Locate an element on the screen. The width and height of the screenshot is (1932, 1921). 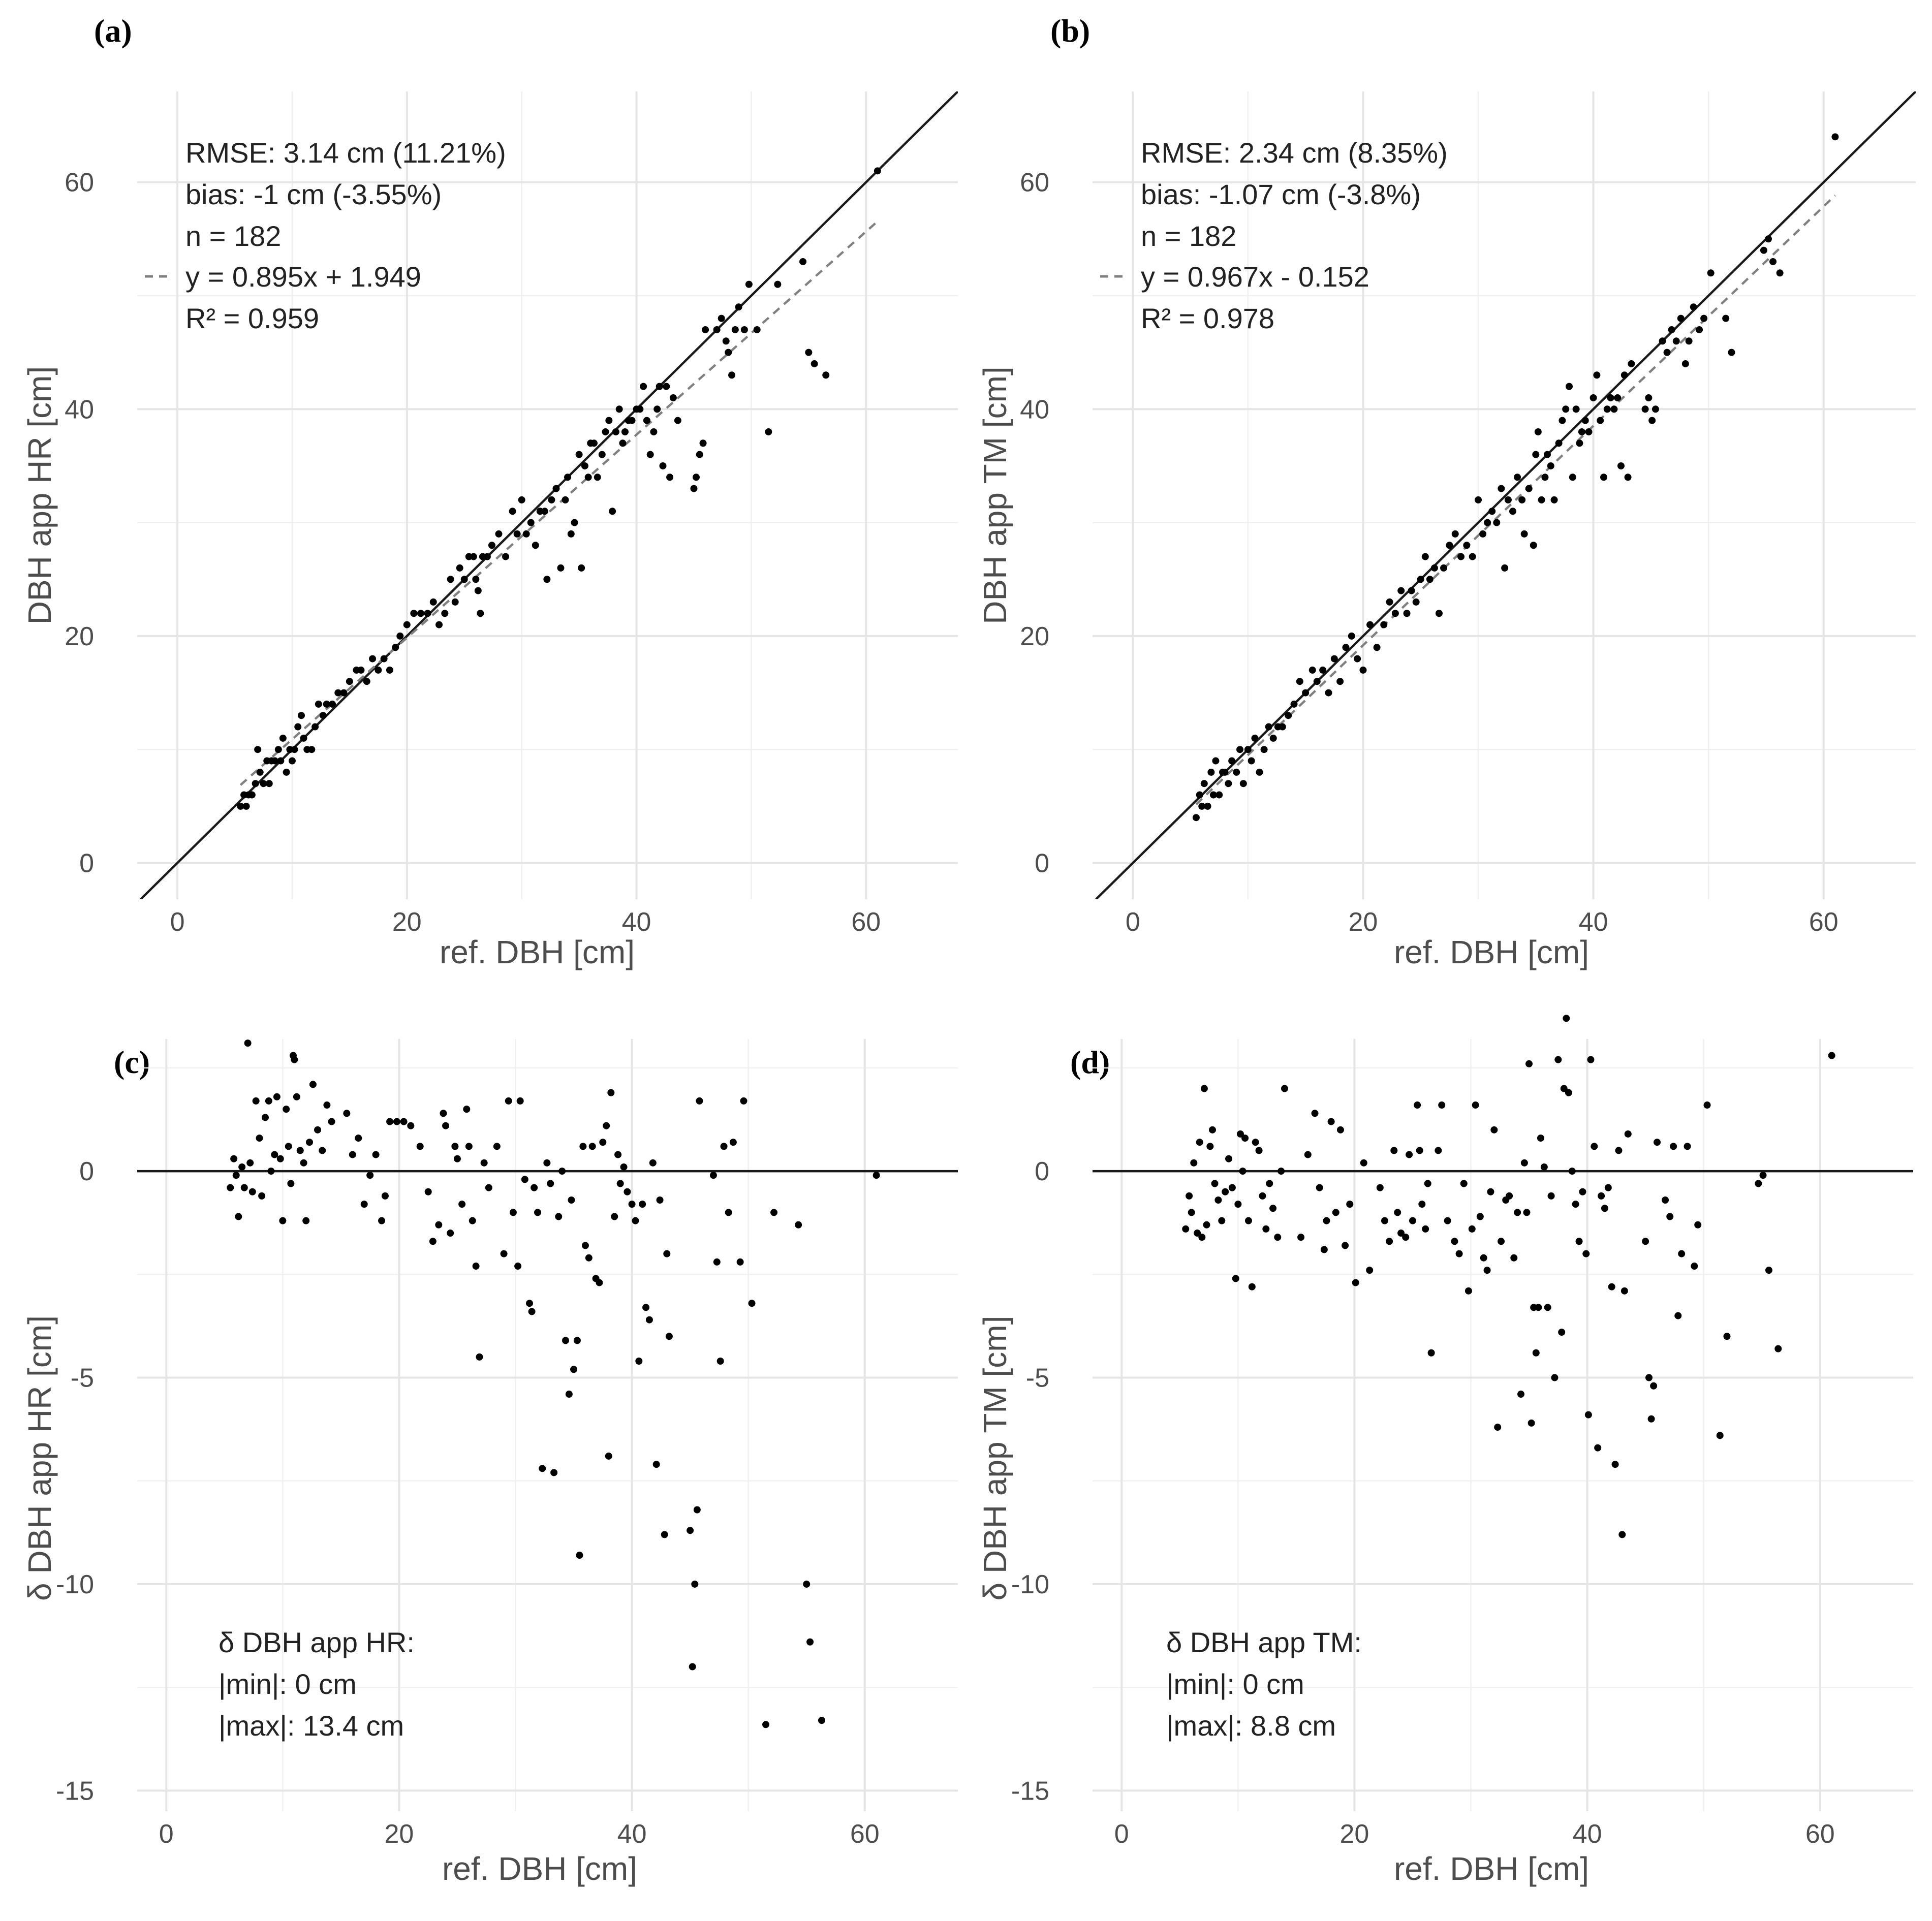
y-tick-label: 60 is located at coordinates (1034, 183).